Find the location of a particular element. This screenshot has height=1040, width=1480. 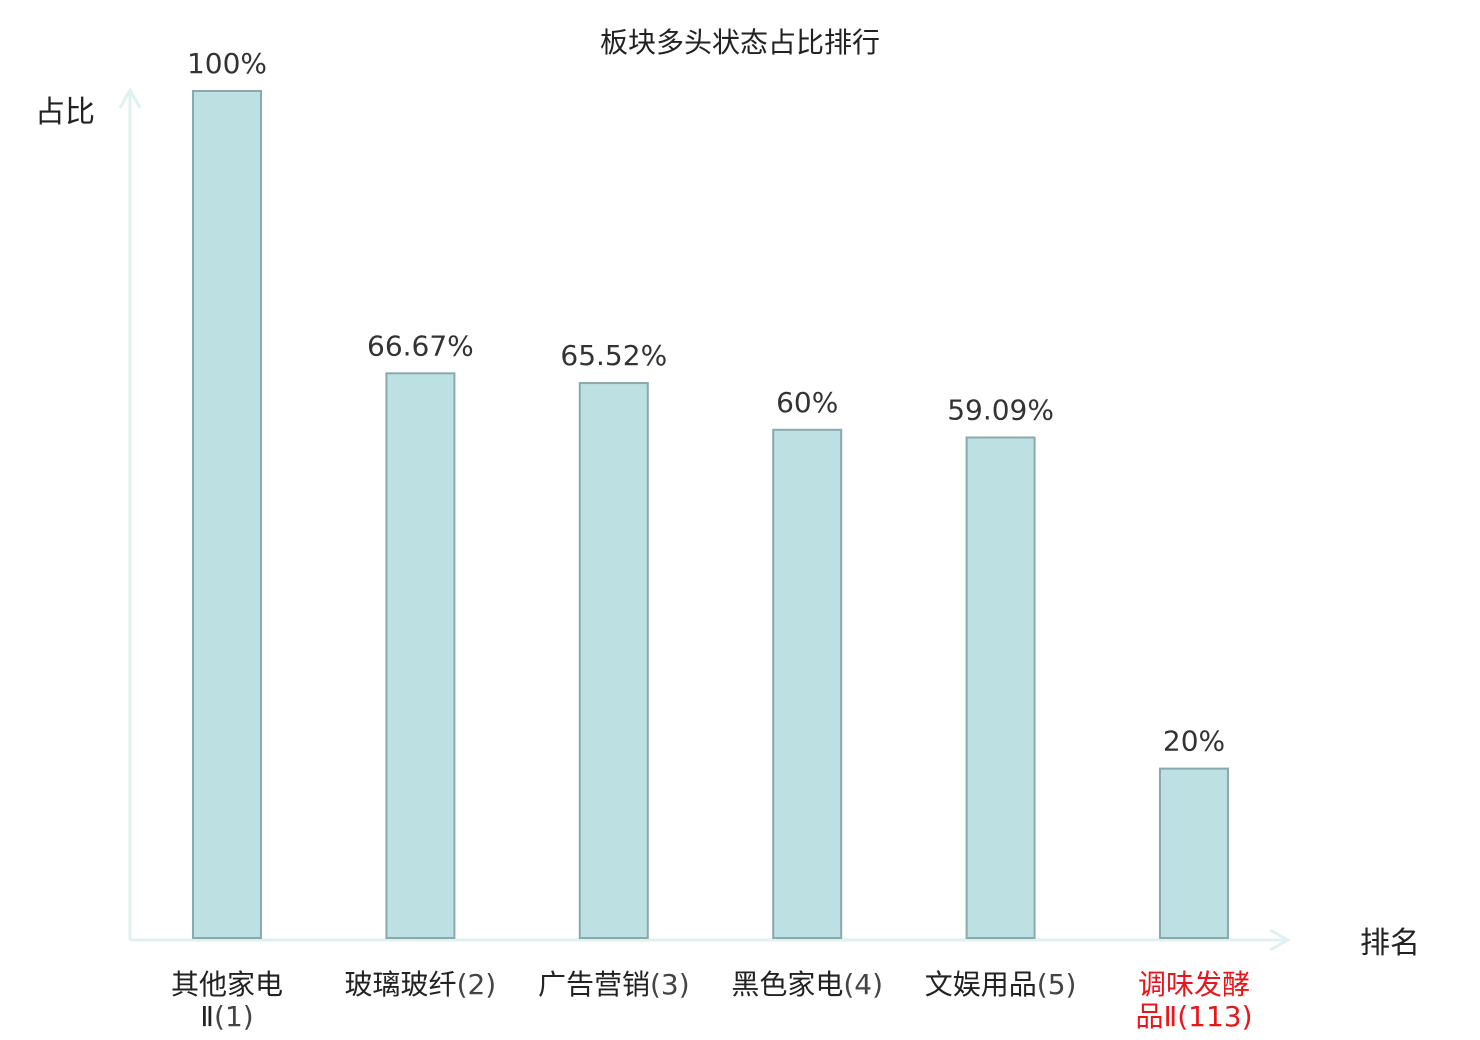

category-rank: (3) is located at coordinates (670, 984).